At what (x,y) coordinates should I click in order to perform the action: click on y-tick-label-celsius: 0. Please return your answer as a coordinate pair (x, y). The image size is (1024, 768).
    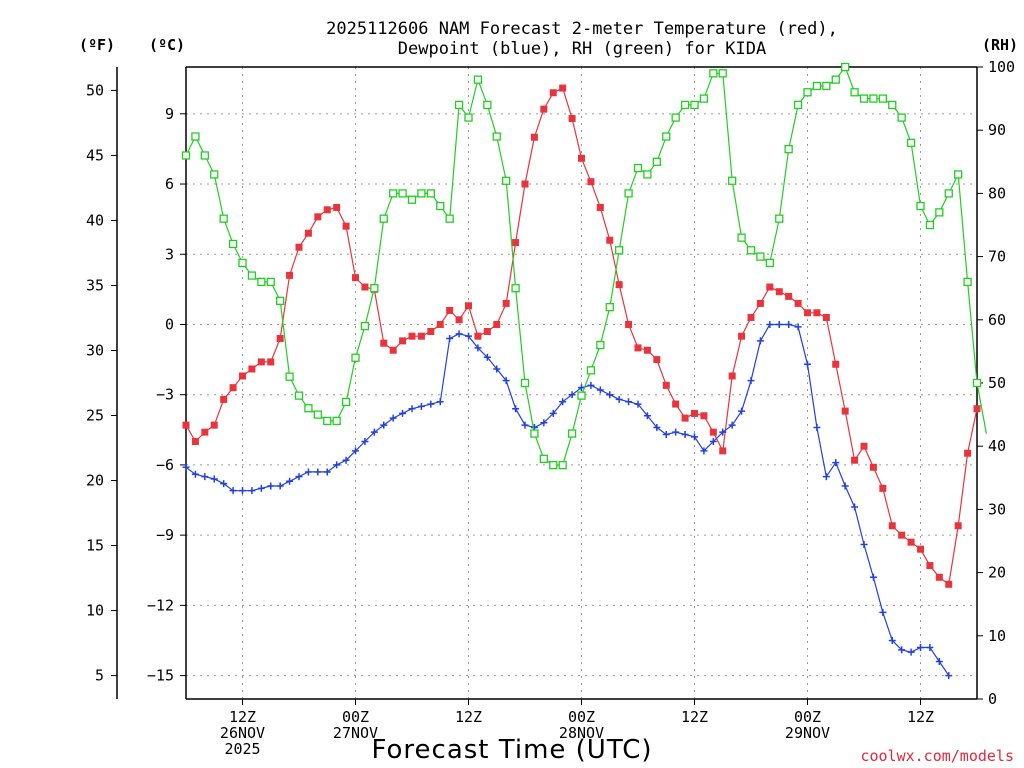
    Looking at the image, I should click on (169, 324).